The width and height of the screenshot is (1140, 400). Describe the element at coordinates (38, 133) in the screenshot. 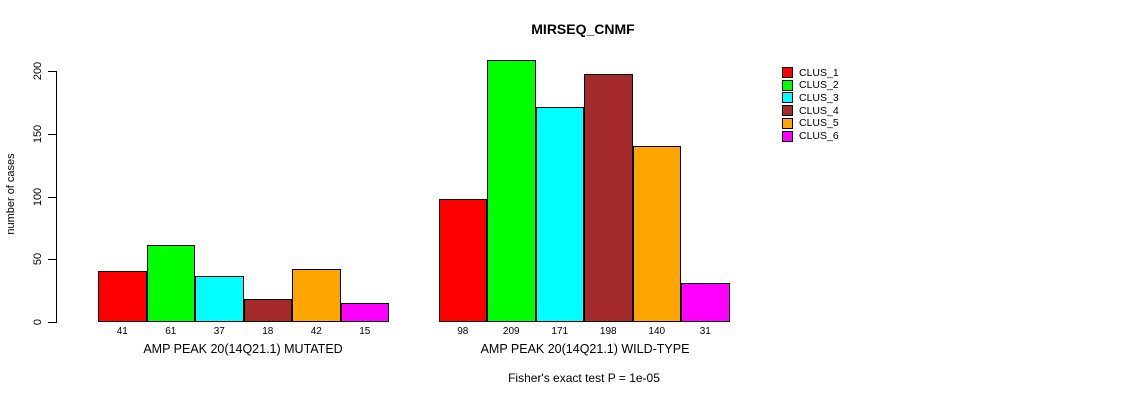

I see `y-axis-tick-label: 150` at that location.